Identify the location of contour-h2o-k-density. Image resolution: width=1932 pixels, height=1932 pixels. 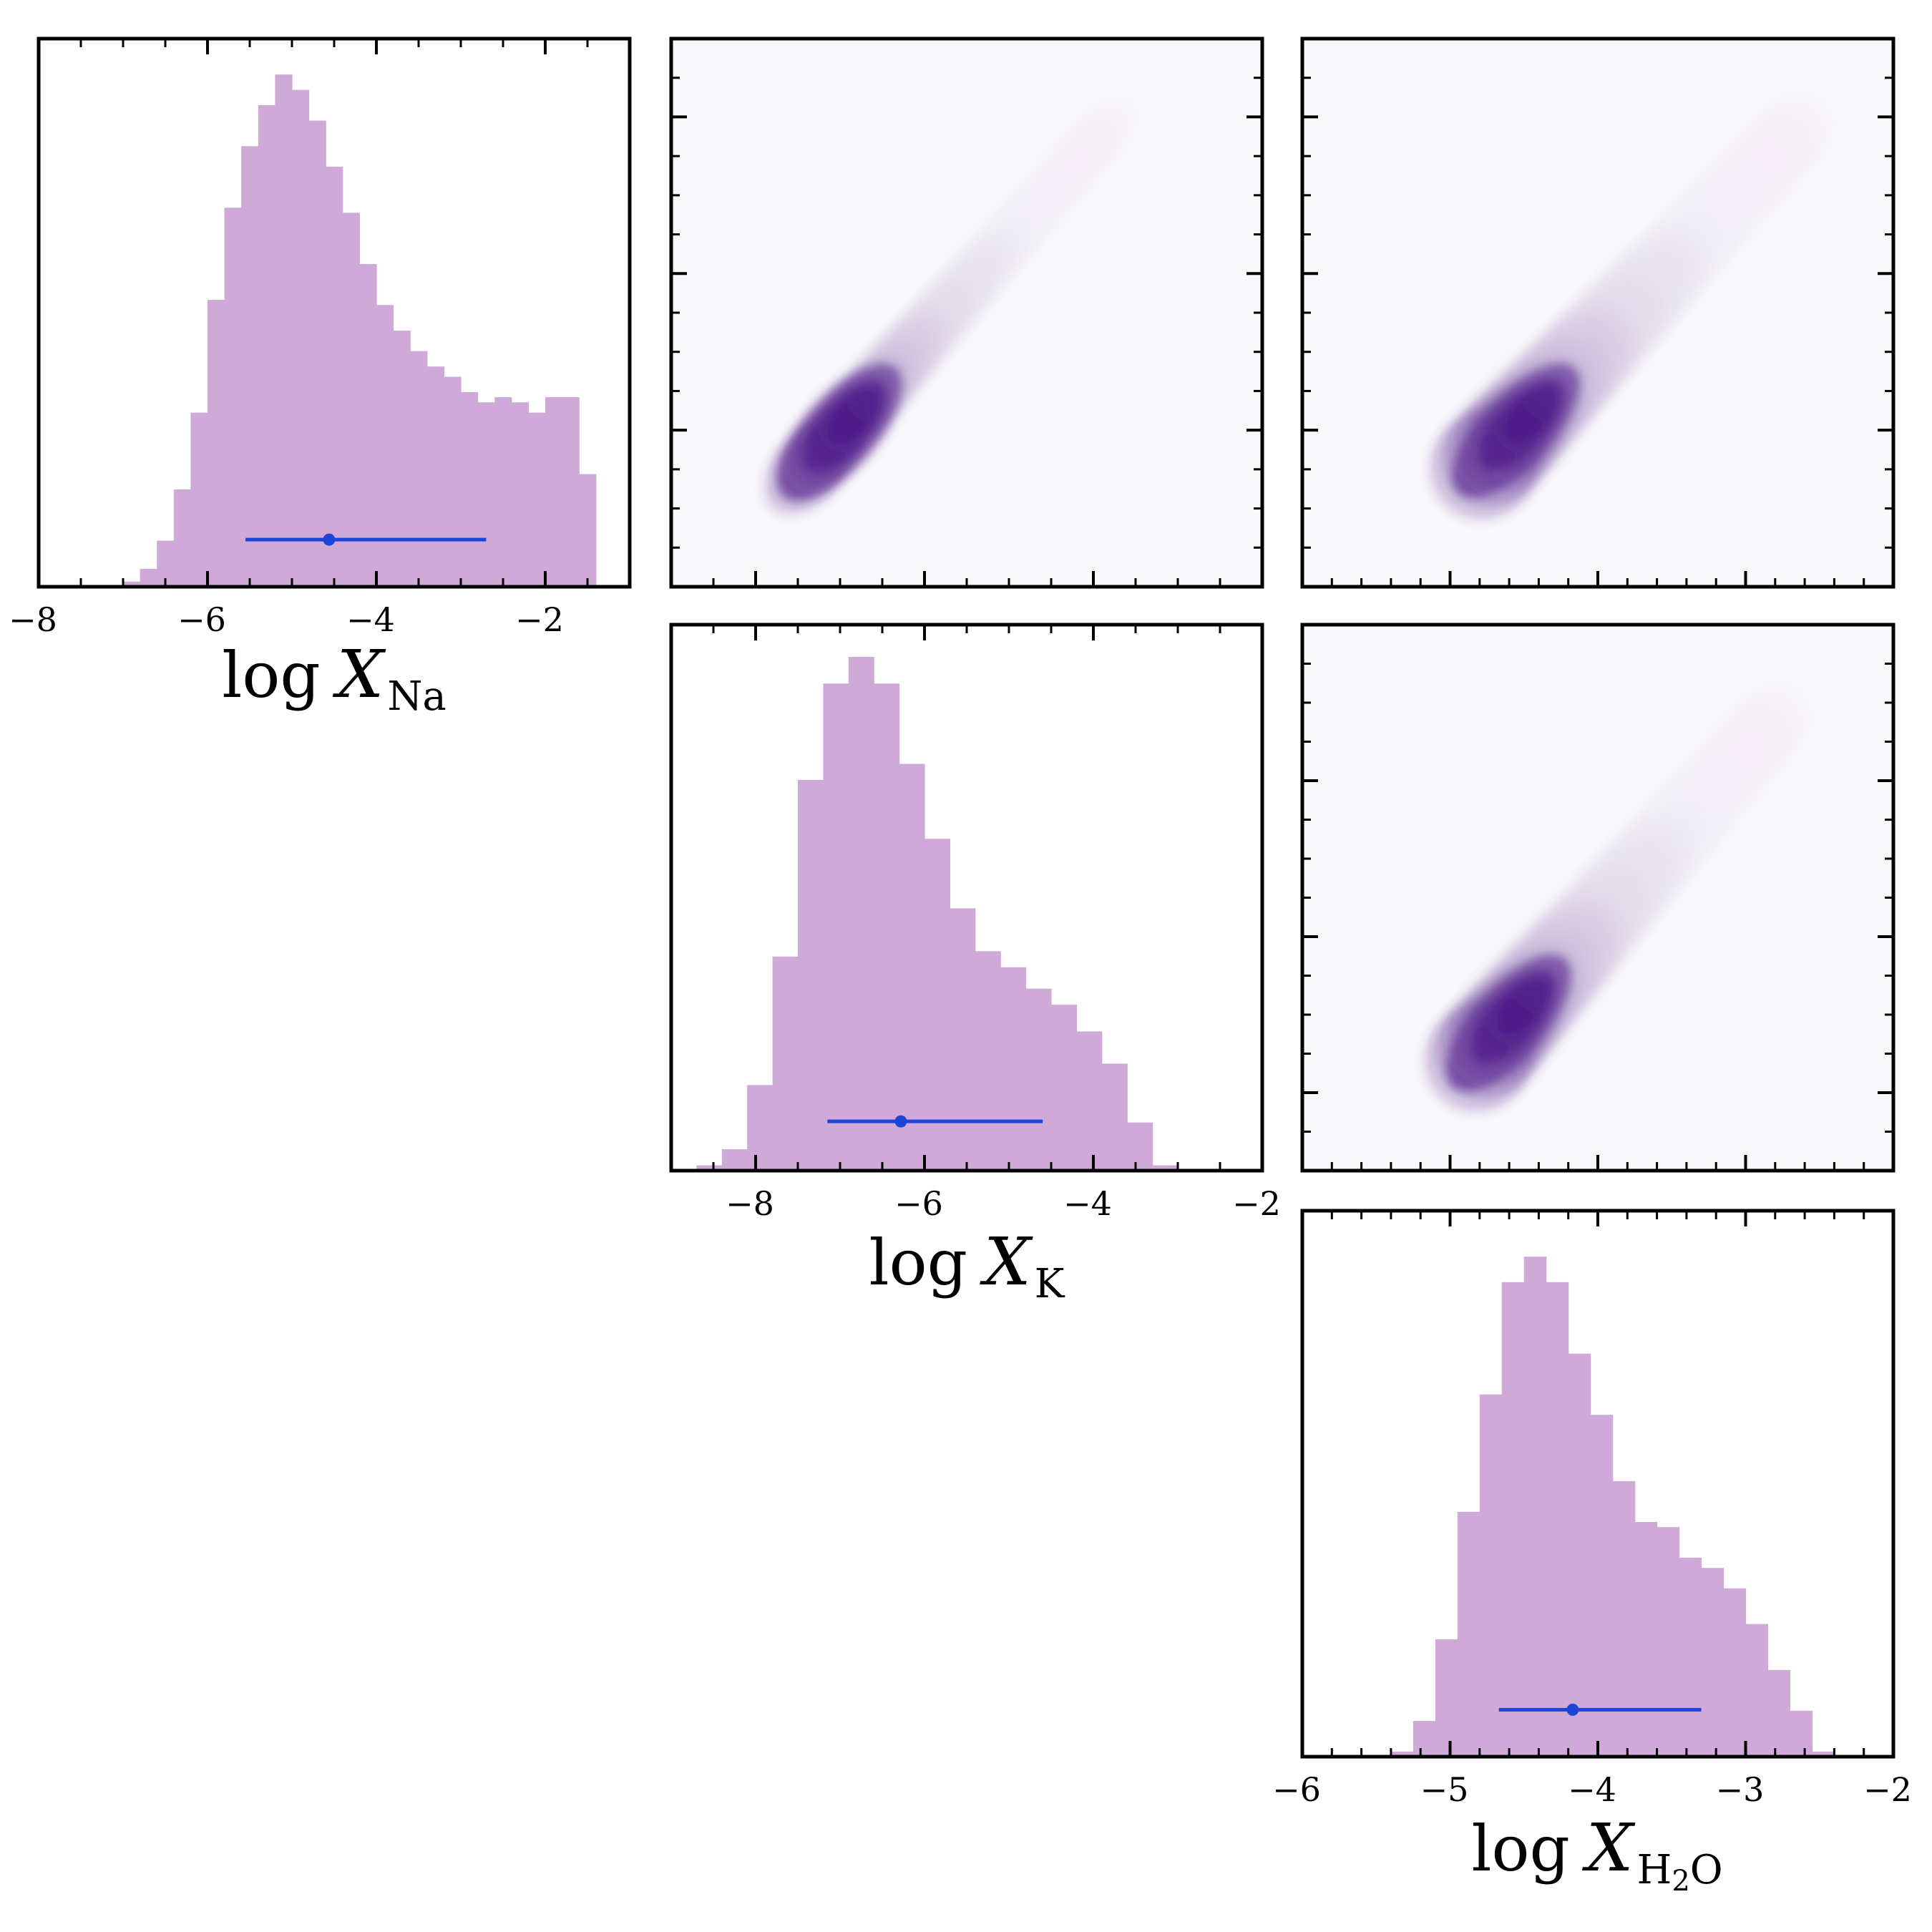
(1597, 898).